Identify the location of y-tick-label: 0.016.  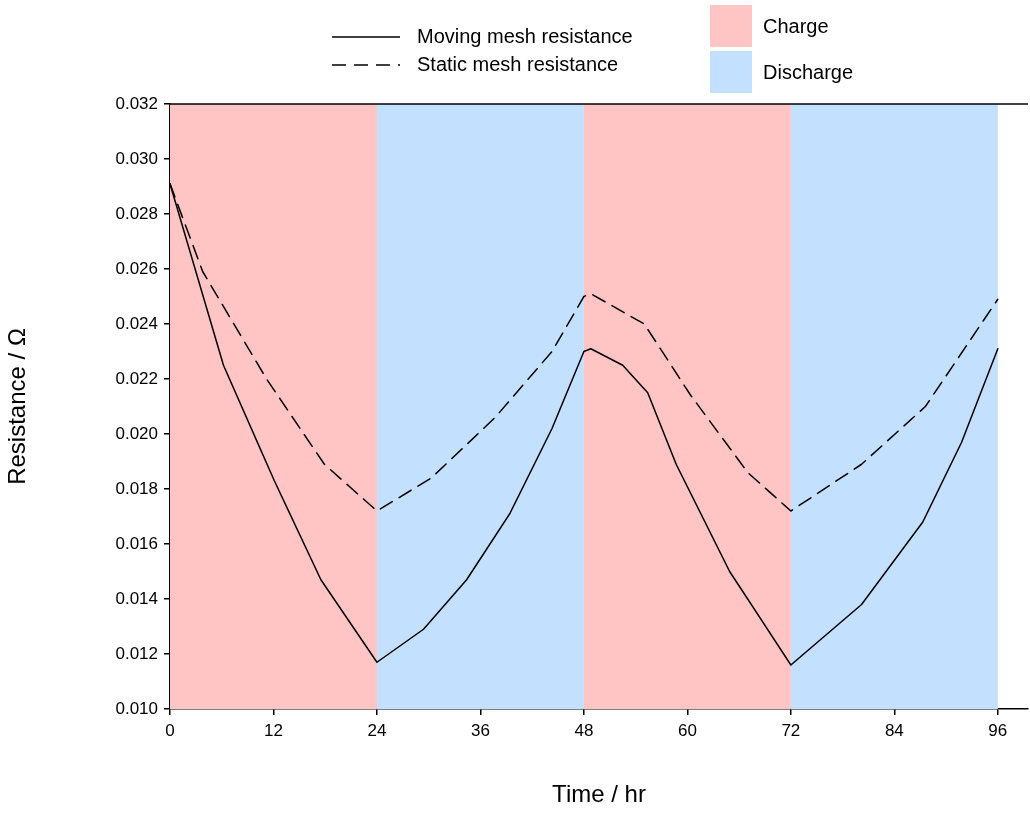
(136, 543).